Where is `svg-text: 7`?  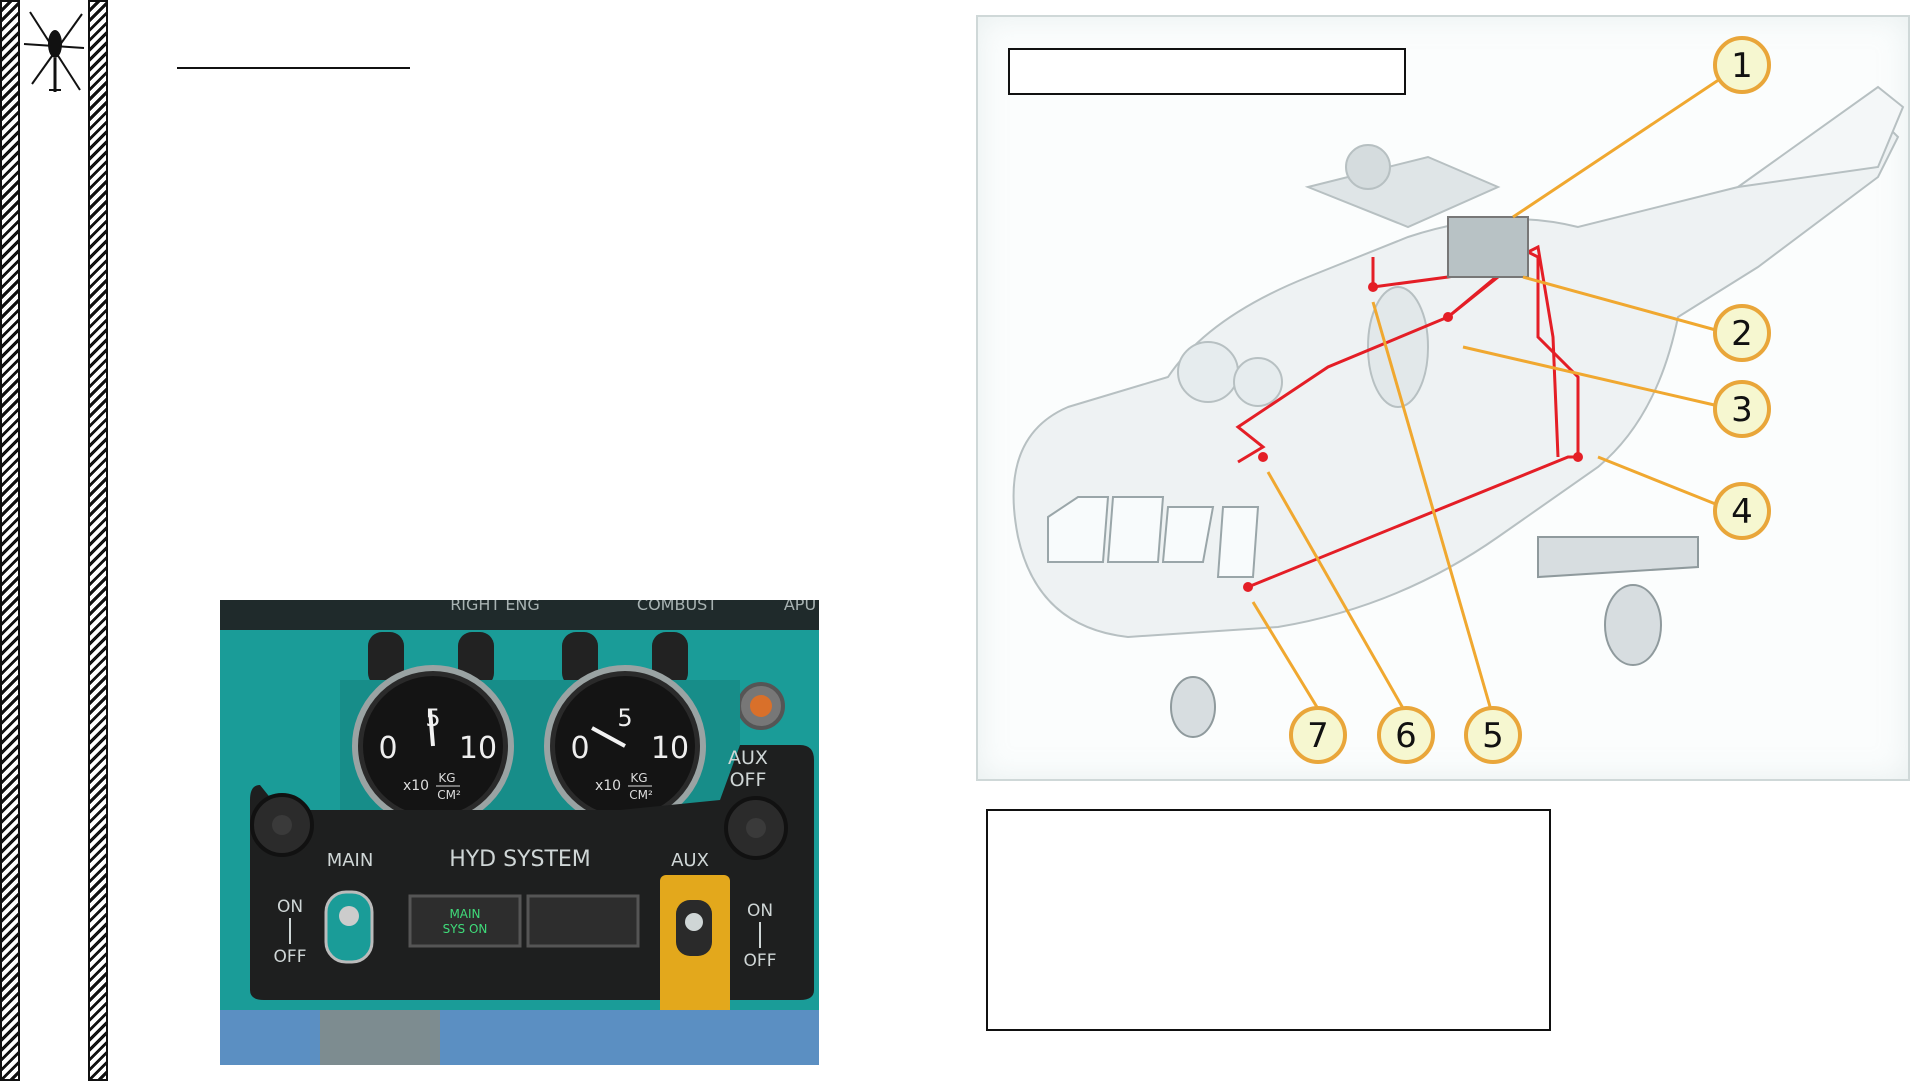 svg-text: 7 is located at coordinates (1318, 736).